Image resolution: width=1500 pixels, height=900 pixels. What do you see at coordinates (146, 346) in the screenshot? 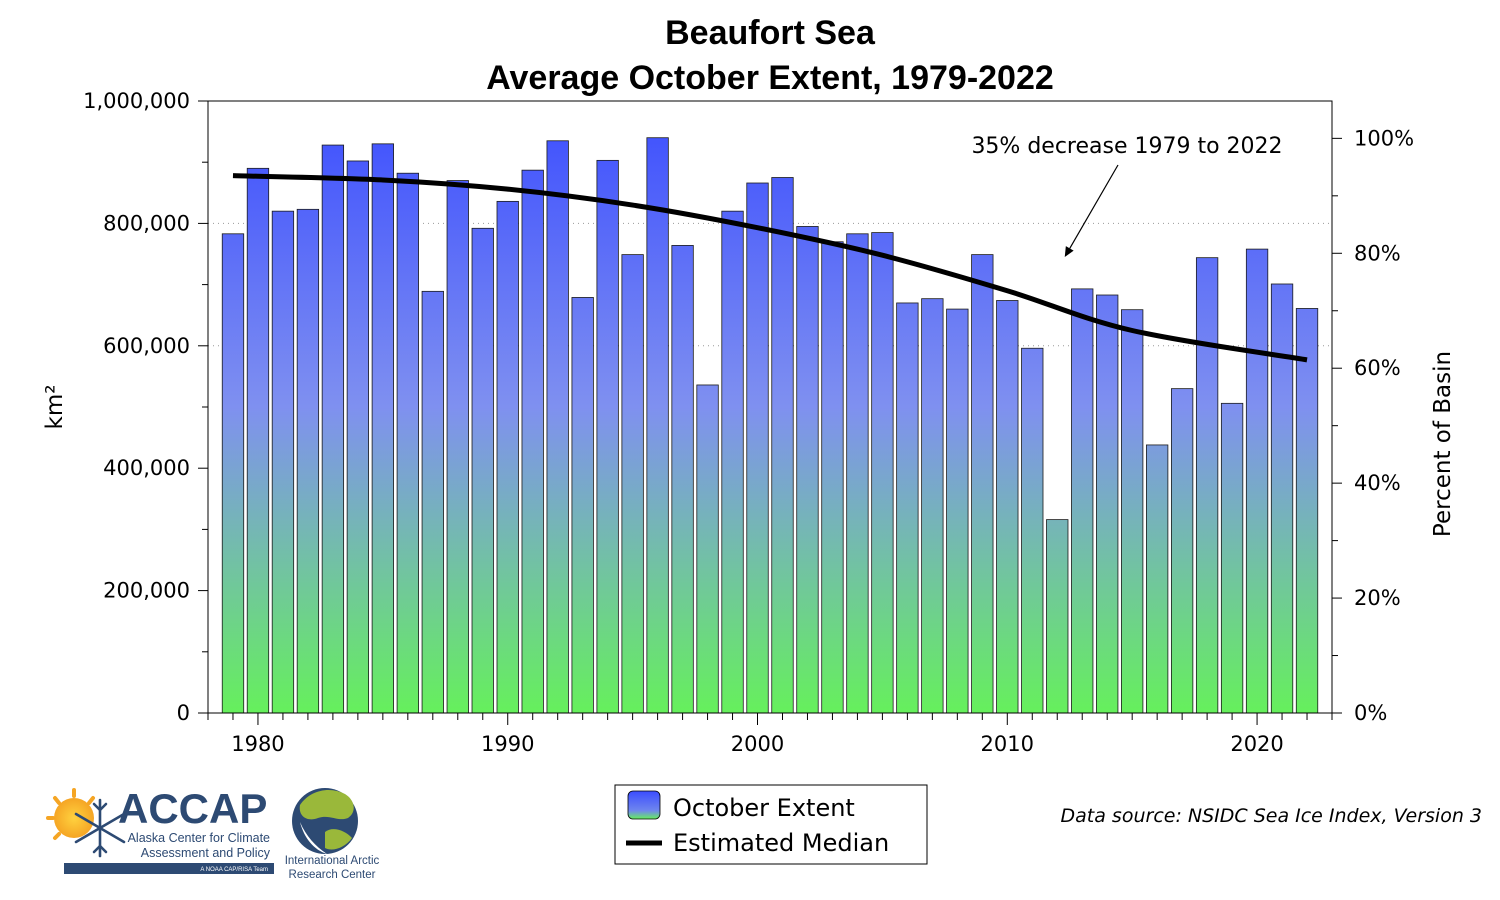
I see `y-tick-label: 600,000` at bounding box center [146, 346].